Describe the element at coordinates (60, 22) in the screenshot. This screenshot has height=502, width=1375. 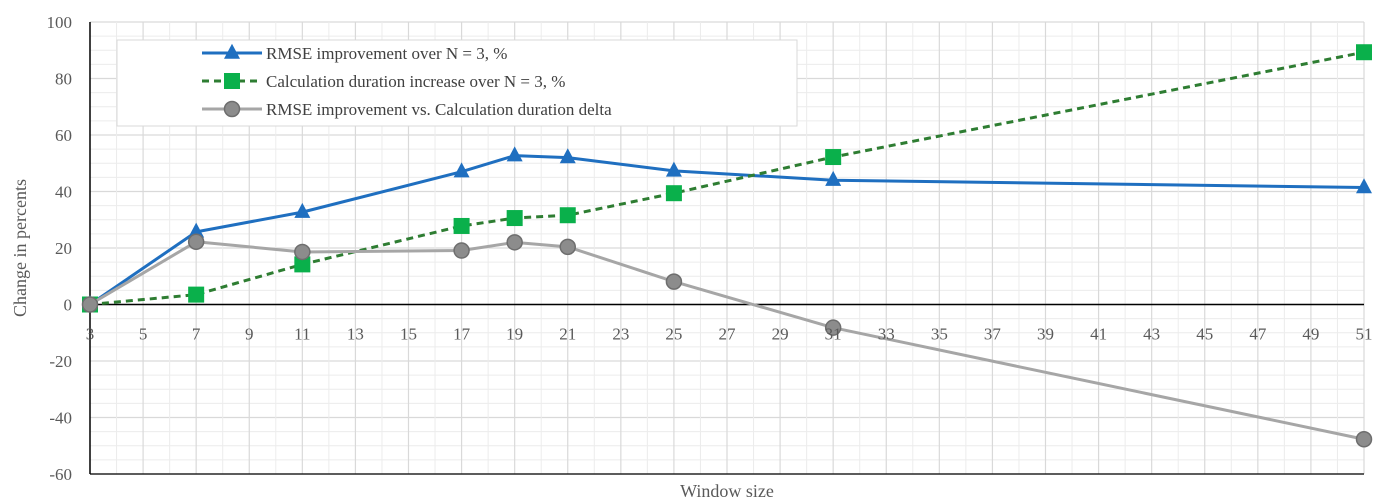
I see `y-tick-label: 100` at that location.